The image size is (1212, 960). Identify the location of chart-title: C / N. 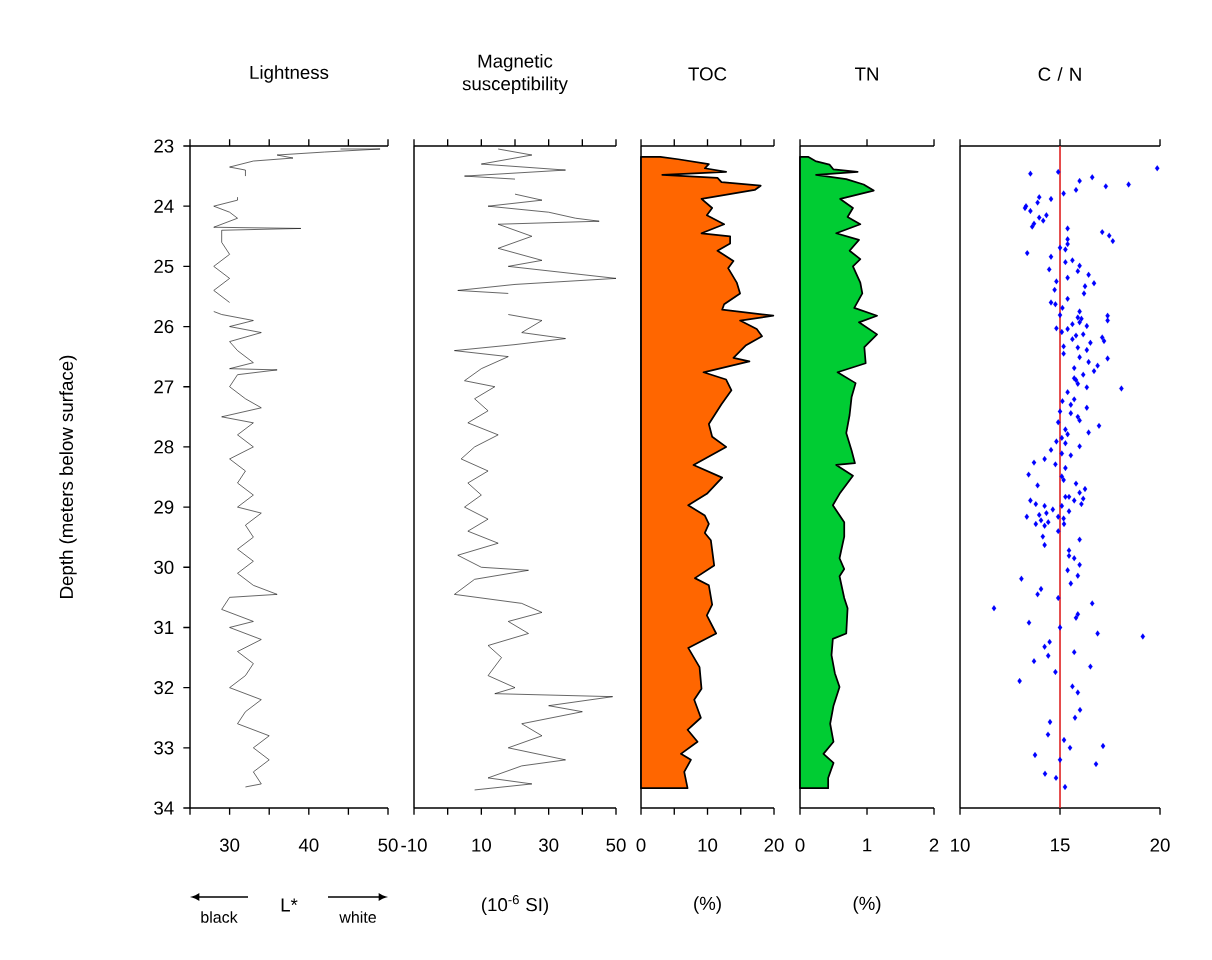
(1059, 74).